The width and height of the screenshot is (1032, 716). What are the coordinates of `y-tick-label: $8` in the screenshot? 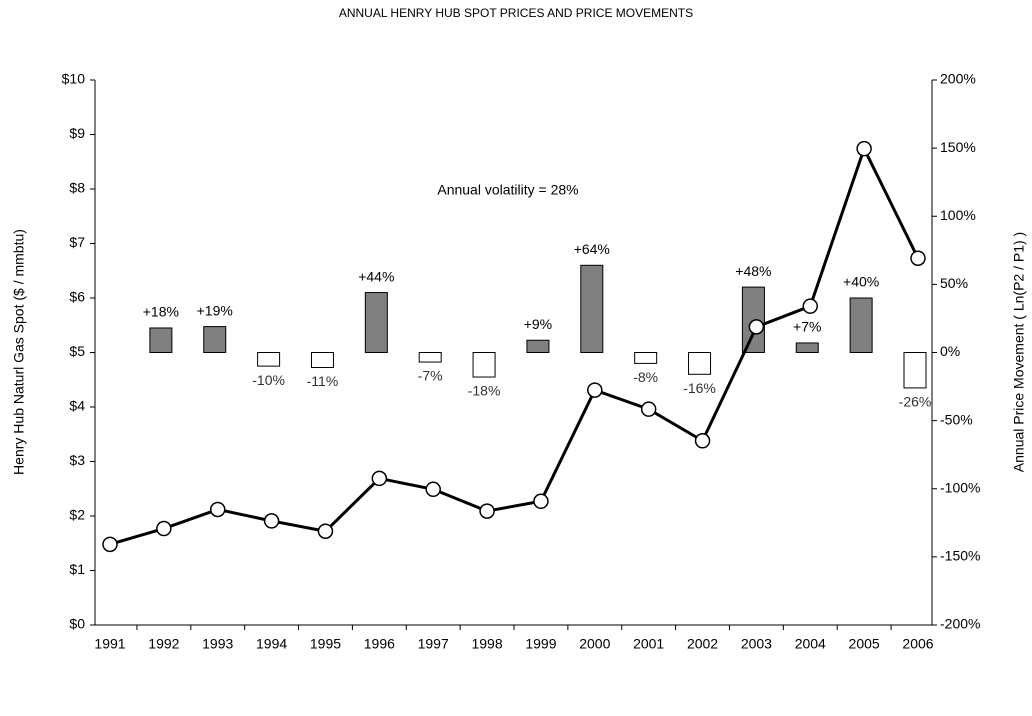 It's located at (77, 188).